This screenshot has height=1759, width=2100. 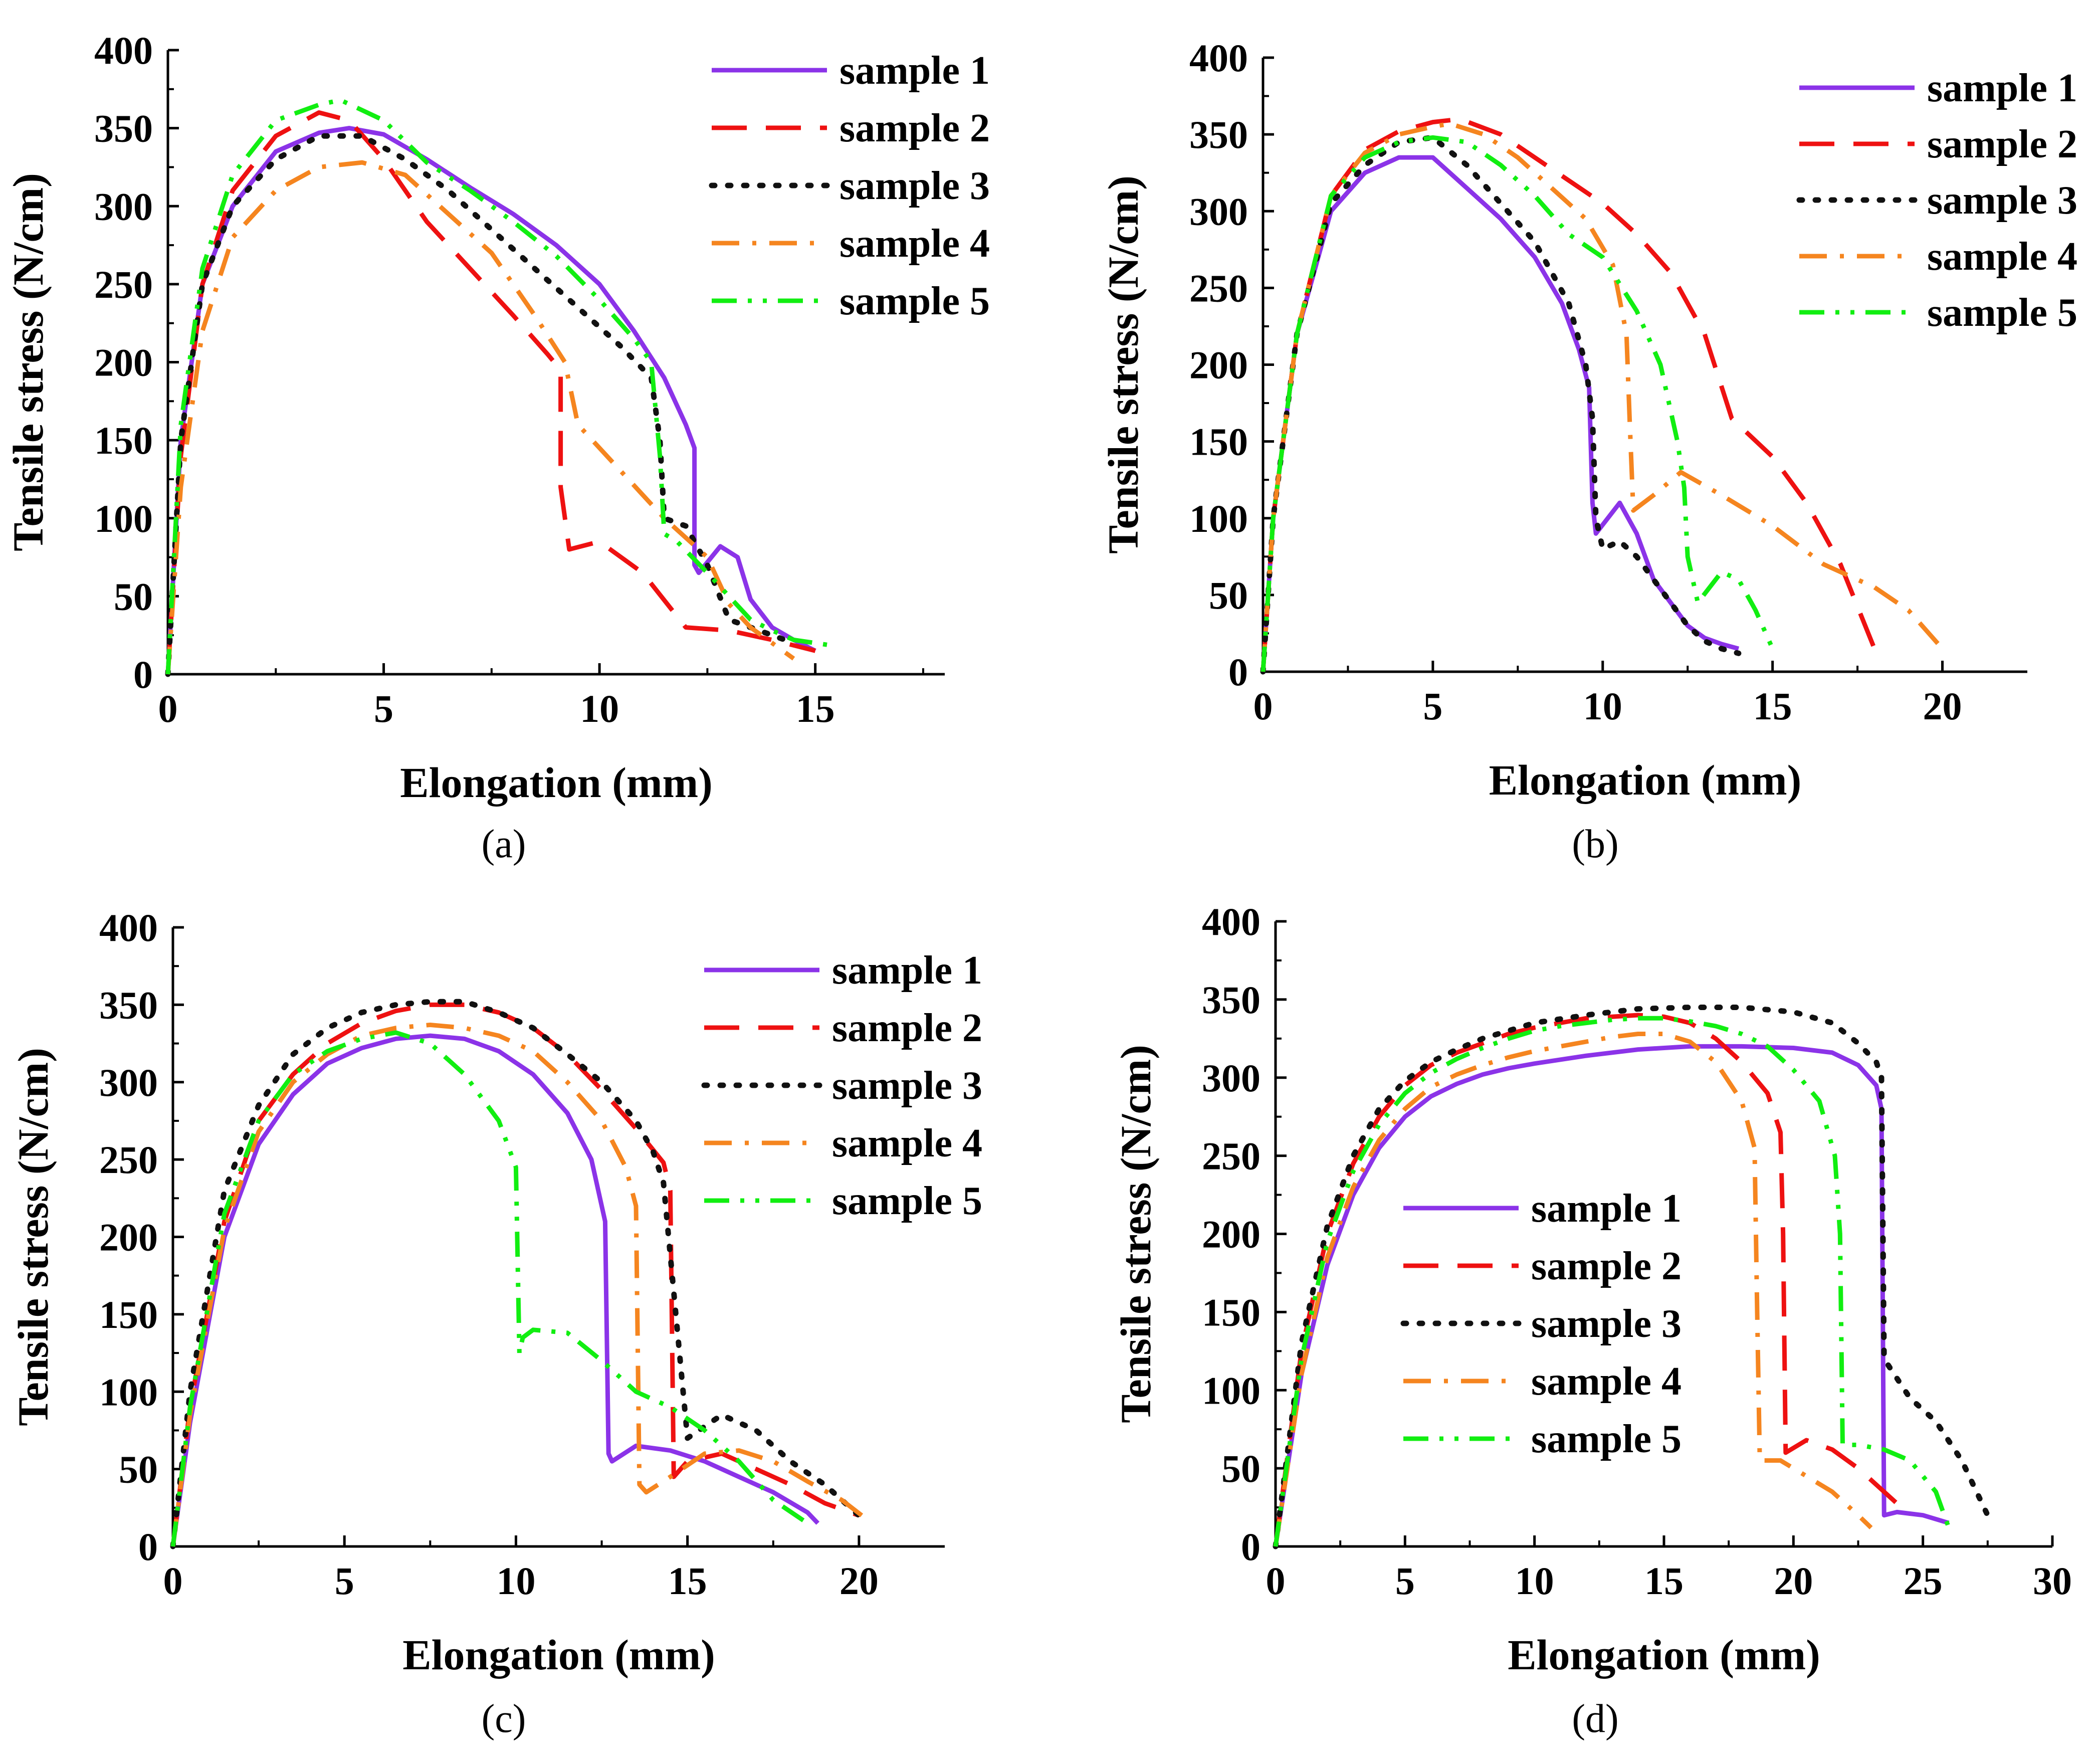 What do you see at coordinates (504, 844) in the screenshot?
I see `panel-label: (a)` at bounding box center [504, 844].